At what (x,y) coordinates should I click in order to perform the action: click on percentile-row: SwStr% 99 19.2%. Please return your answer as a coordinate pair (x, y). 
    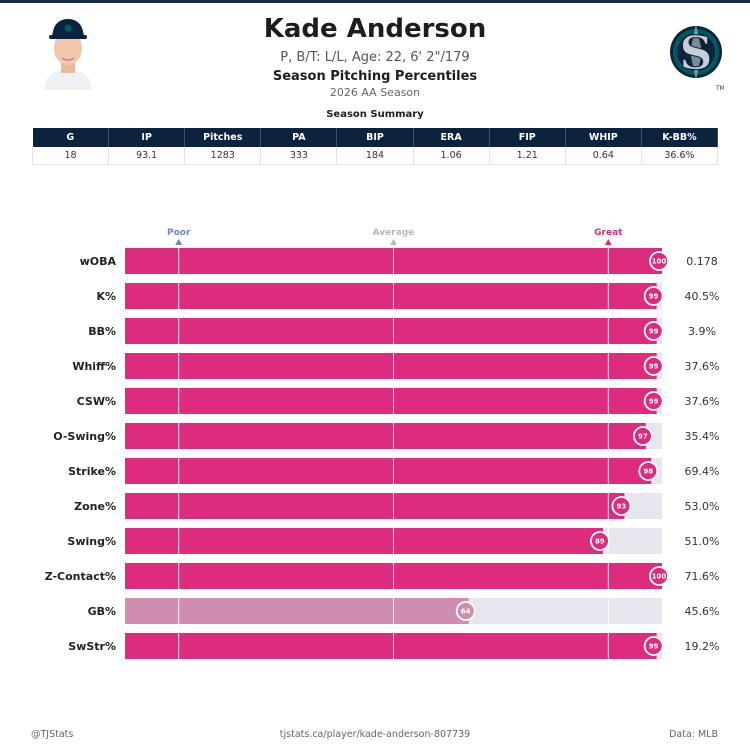
    Looking at the image, I should click on (393, 646).